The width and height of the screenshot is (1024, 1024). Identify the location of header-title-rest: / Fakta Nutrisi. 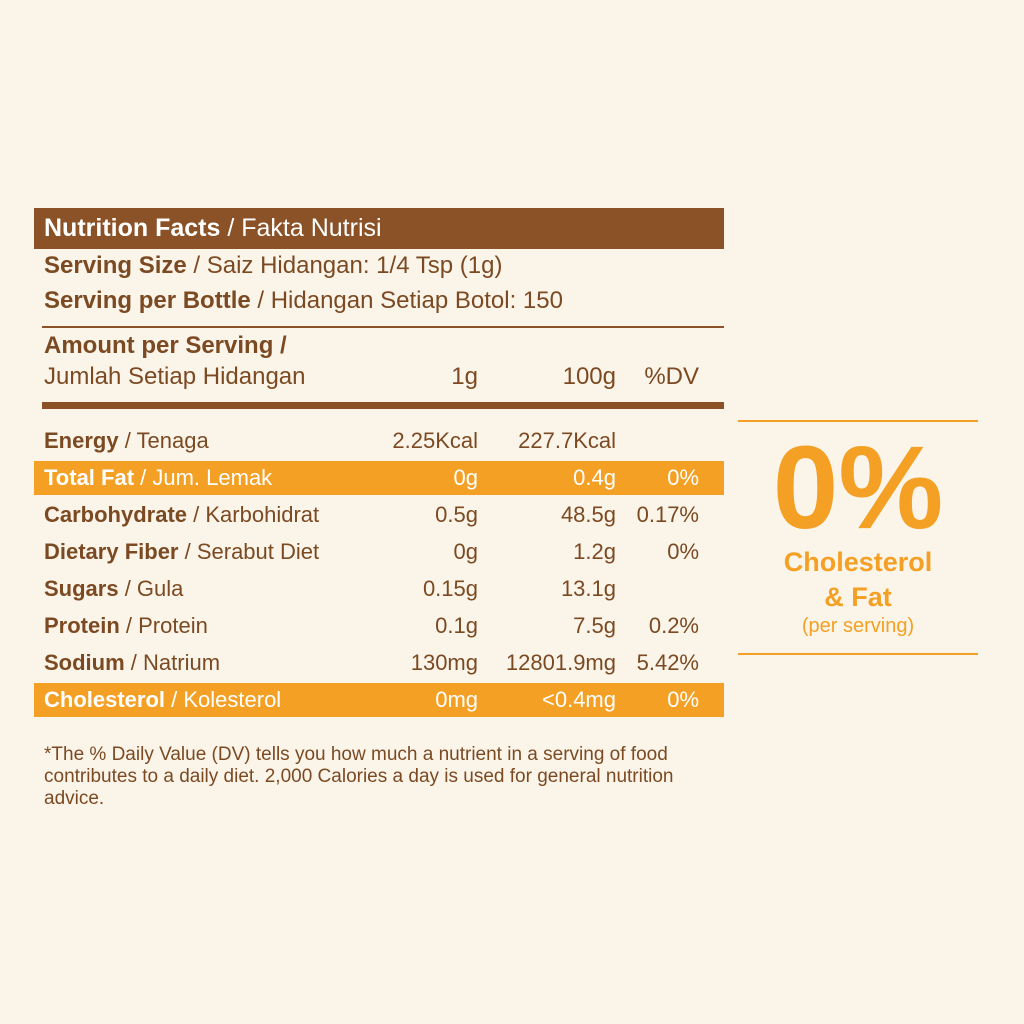
(301, 228).